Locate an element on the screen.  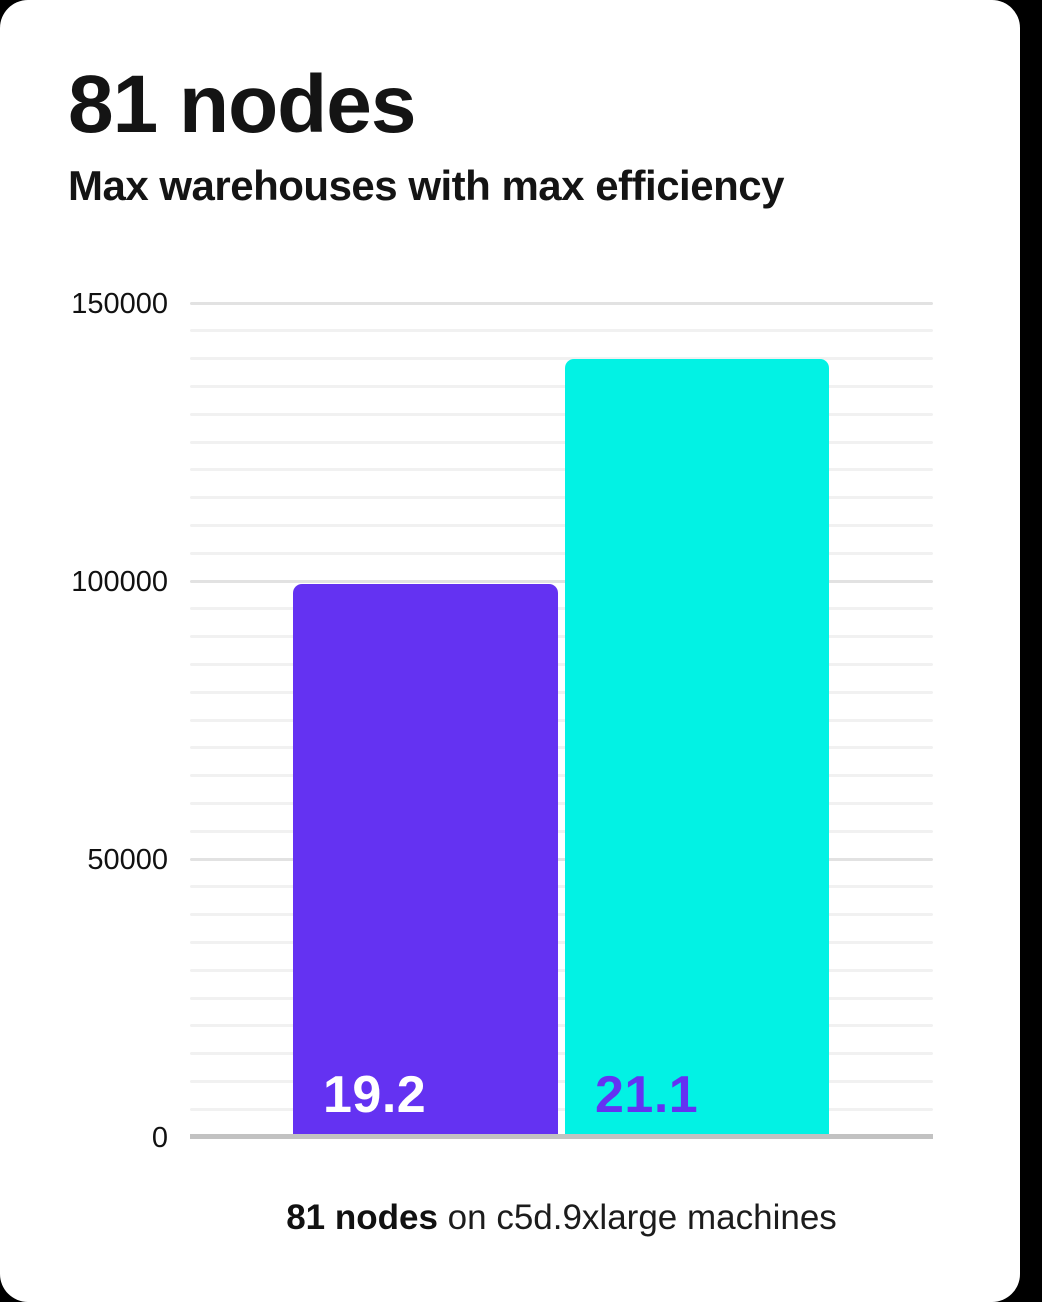
x-axis-line is located at coordinates (561, 1136).